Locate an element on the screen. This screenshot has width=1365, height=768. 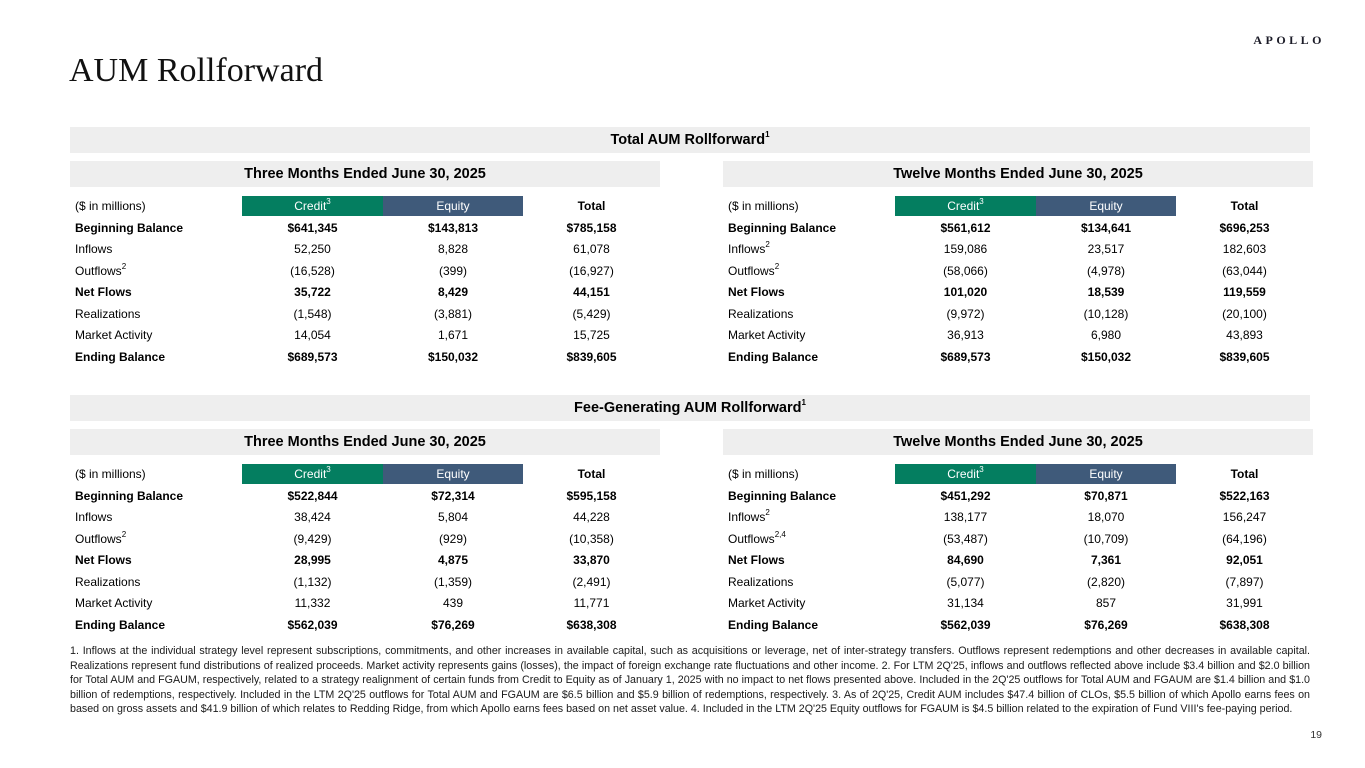
cell-text: $562,039 is located at coordinates (312, 624).